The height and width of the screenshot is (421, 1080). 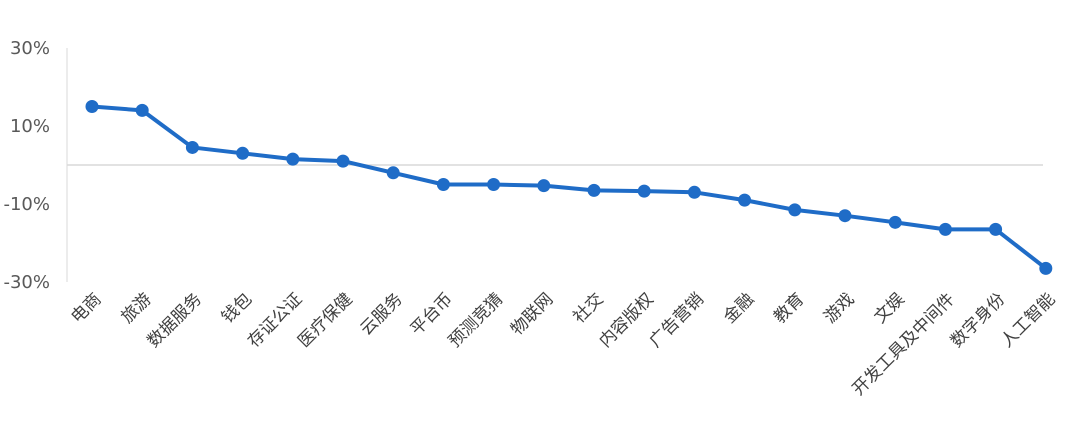 What do you see at coordinates (30, 48) in the screenshot?
I see `y-tick-label: 30%` at bounding box center [30, 48].